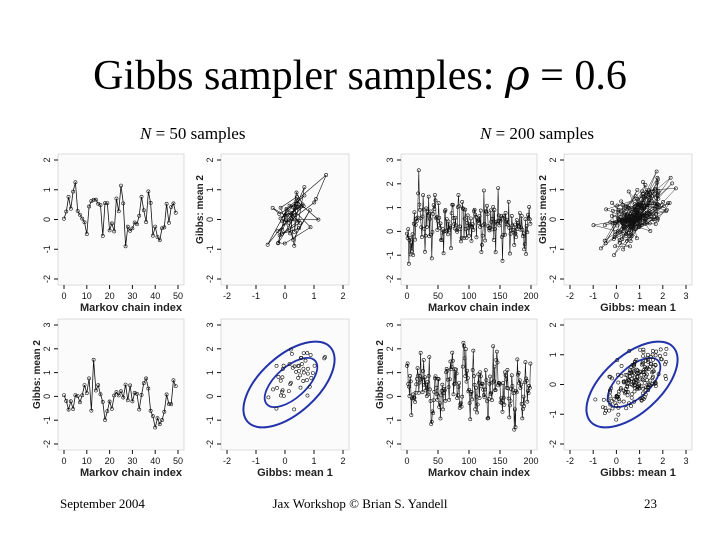  I want to click on x-tick-label: 10, so click(87, 461).